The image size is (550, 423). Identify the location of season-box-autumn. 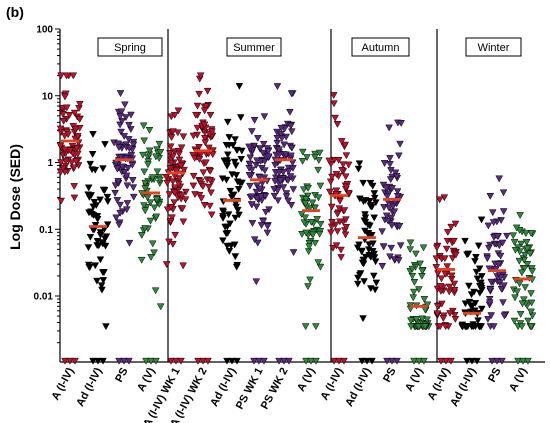
(380, 47).